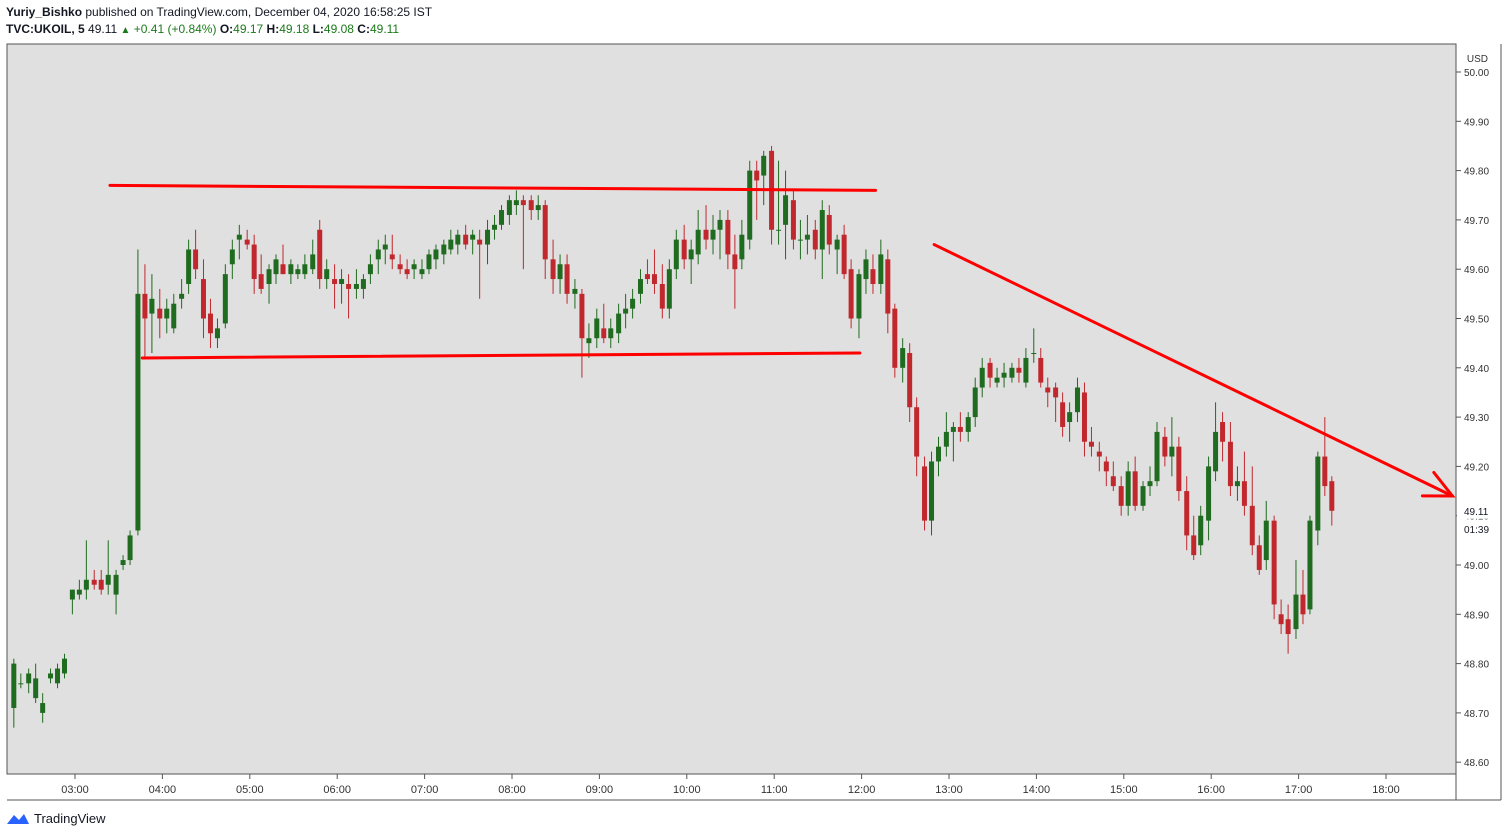 The width and height of the screenshot is (1508, 838). I want to click on tradingview-logo: TradingView, so click(56, 818).